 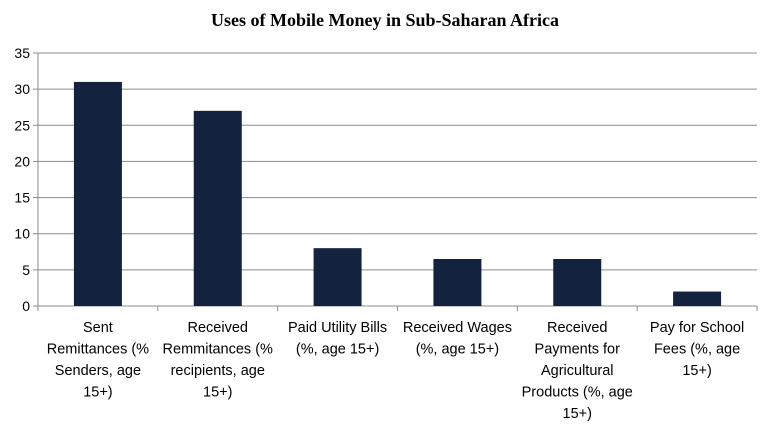 I want to click on y-tick-label: 25, so click(x=22, y=125).